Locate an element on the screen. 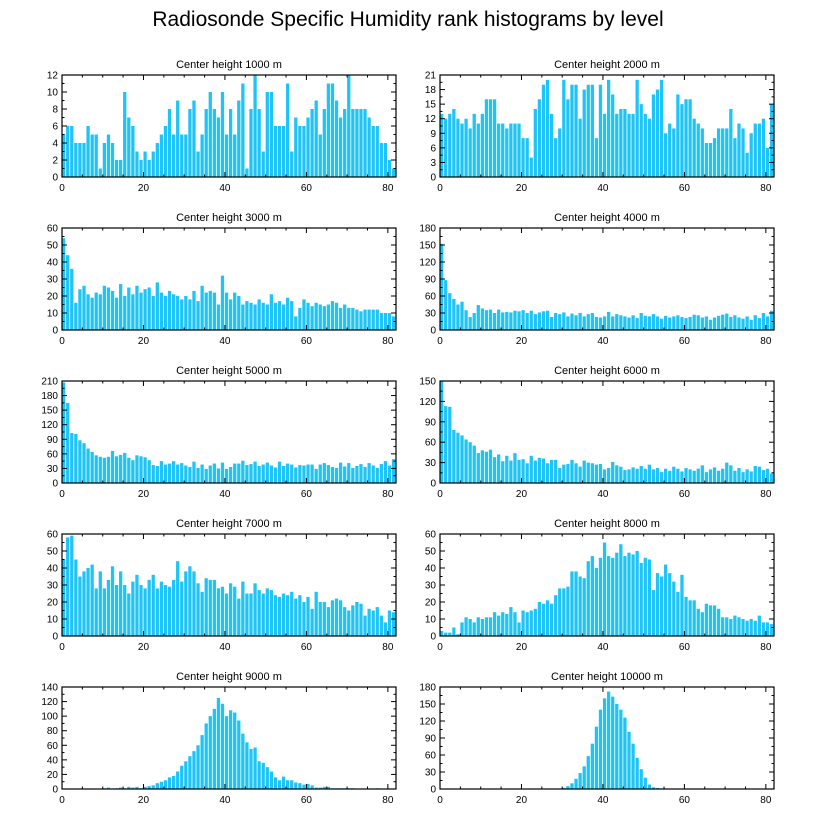 Image resolution: width=816 pixels, height=824 pixels. panel-center-height-10000-m-ytick-label-60: 60 is located at coordinates (431, 756).